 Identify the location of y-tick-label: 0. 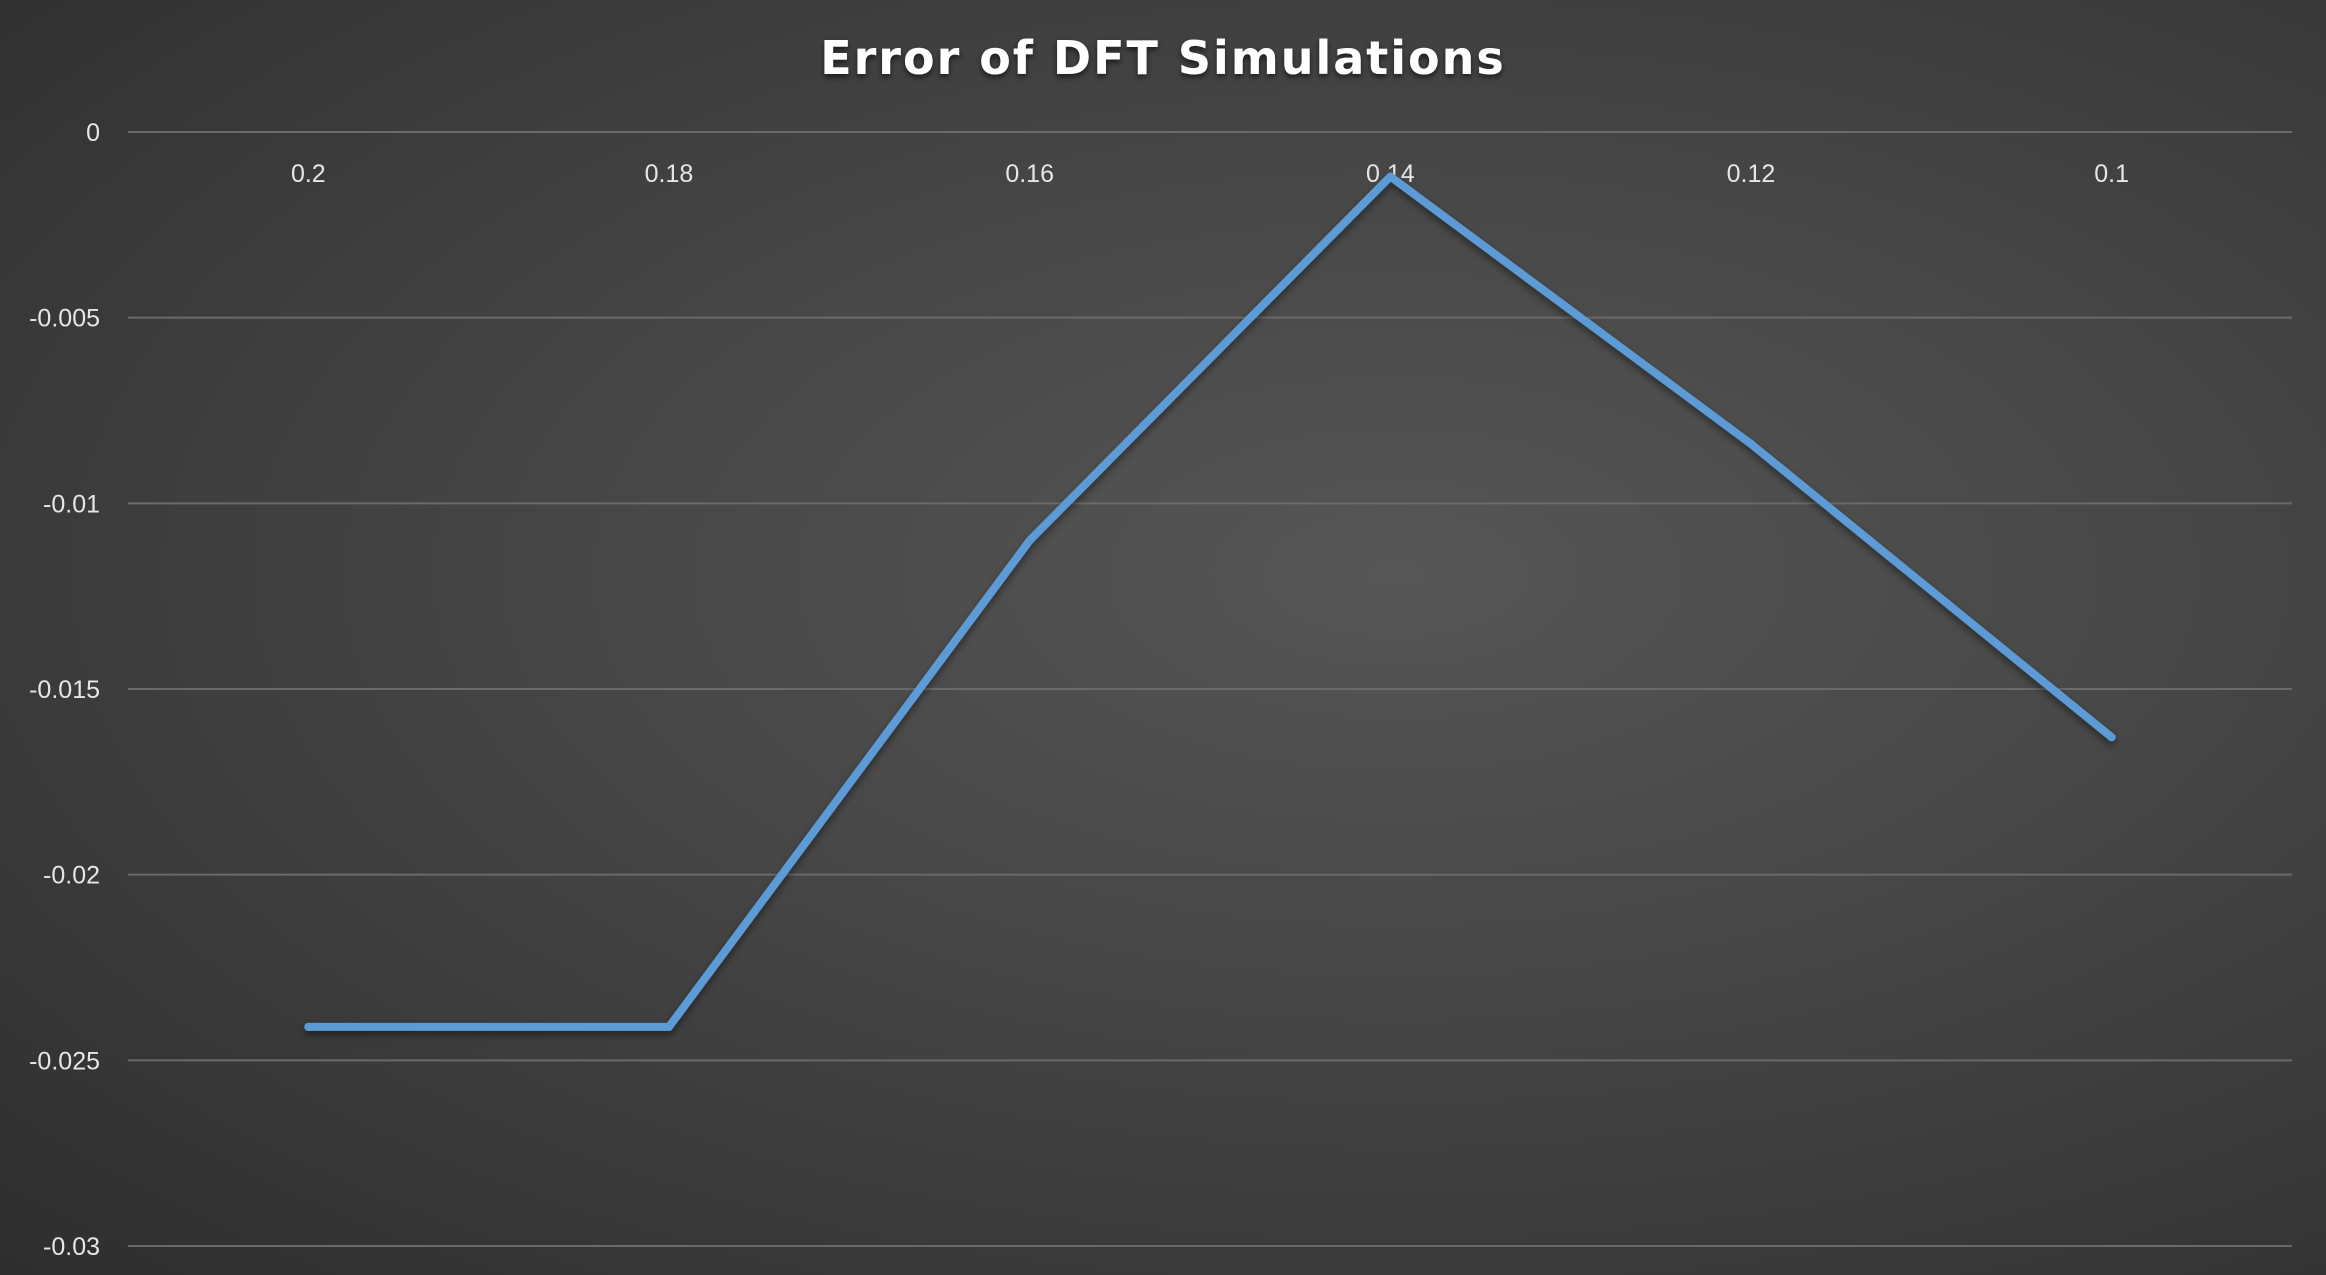
(93, 133).